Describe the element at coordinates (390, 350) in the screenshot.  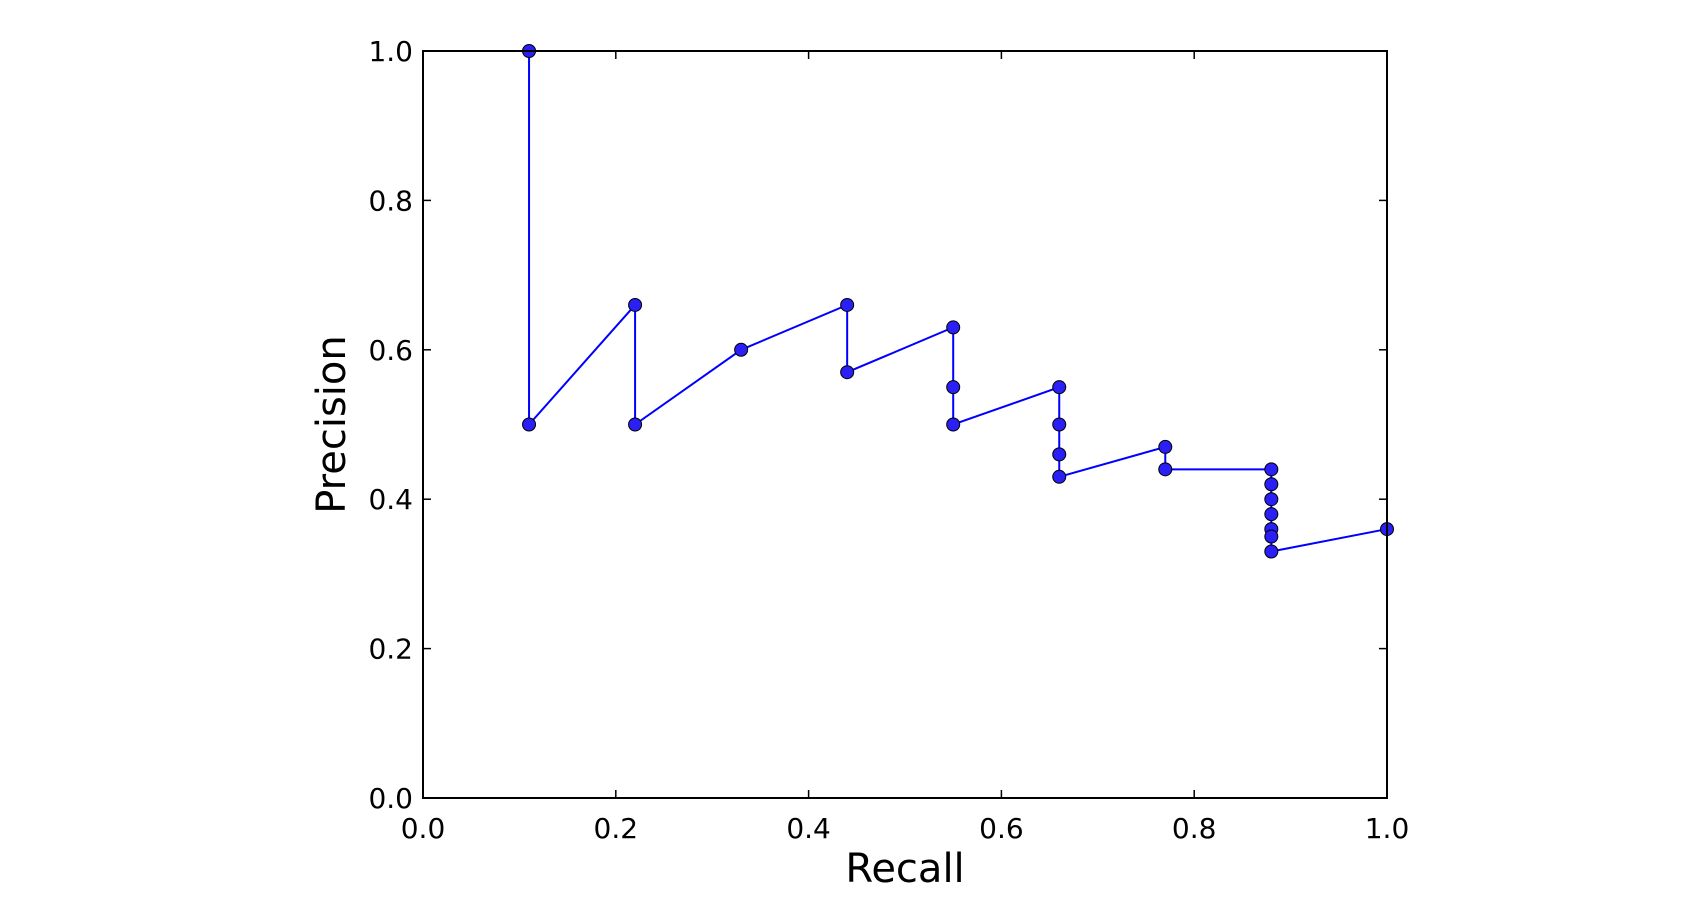
I see `y-tick-label: 0.6` at that location.